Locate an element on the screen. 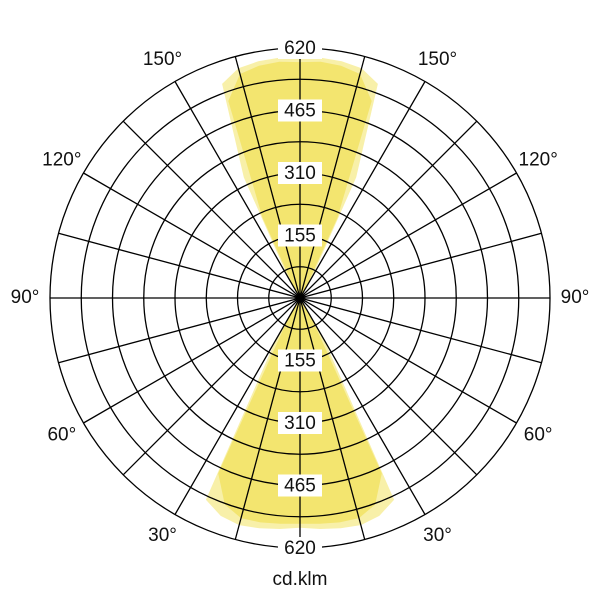  axis-label: cd.klm is located at coordinates (300, 579).